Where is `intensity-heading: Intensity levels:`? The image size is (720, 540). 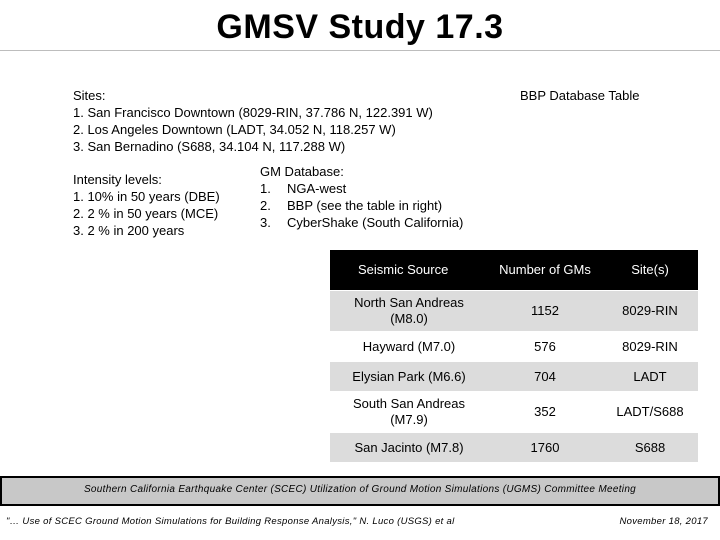
intensity-heading: Intensity levels: is located at coordinates (117, 179).